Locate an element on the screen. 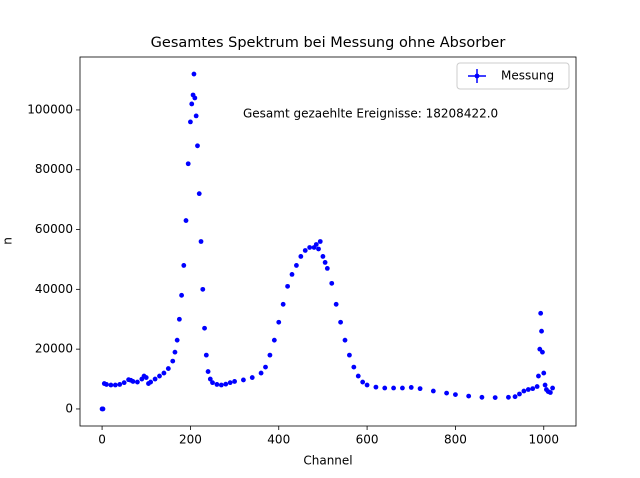 This screenshot has width=640, height=478. annotation: Gesamt gezaehlte Ereignisse: 18208422.0 is located at coordinates (370, 114).